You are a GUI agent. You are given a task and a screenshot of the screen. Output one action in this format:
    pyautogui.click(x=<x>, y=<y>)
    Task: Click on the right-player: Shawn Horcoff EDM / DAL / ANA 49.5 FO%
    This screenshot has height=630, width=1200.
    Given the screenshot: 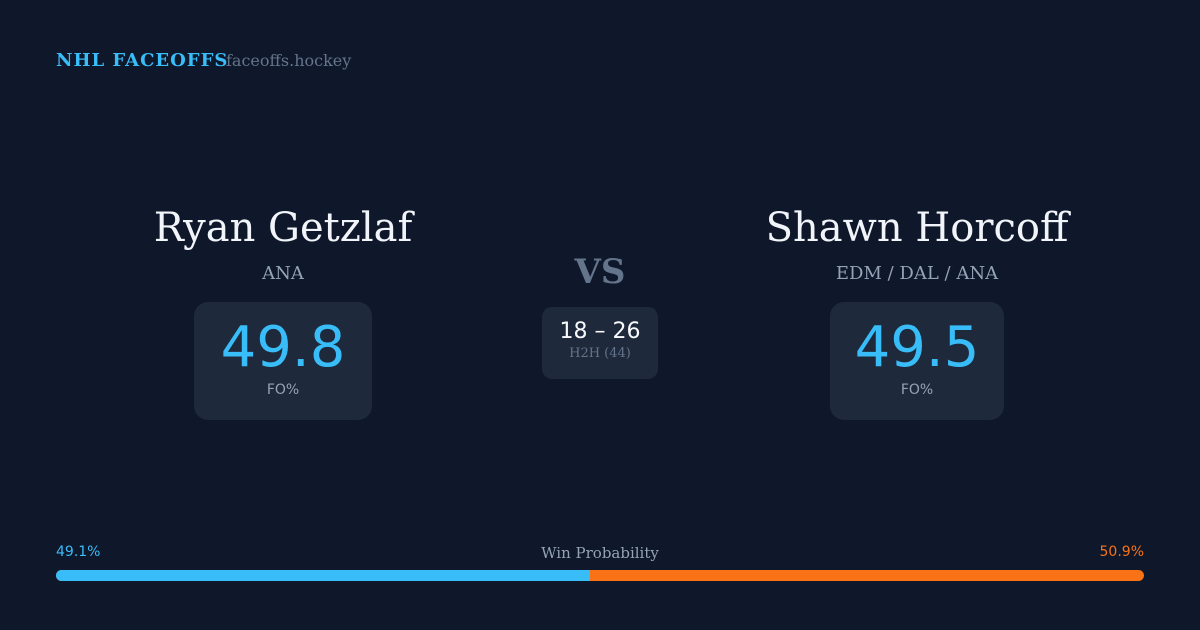 What is the action you would take?
    pyautogui.click(x=917, y=312)
    